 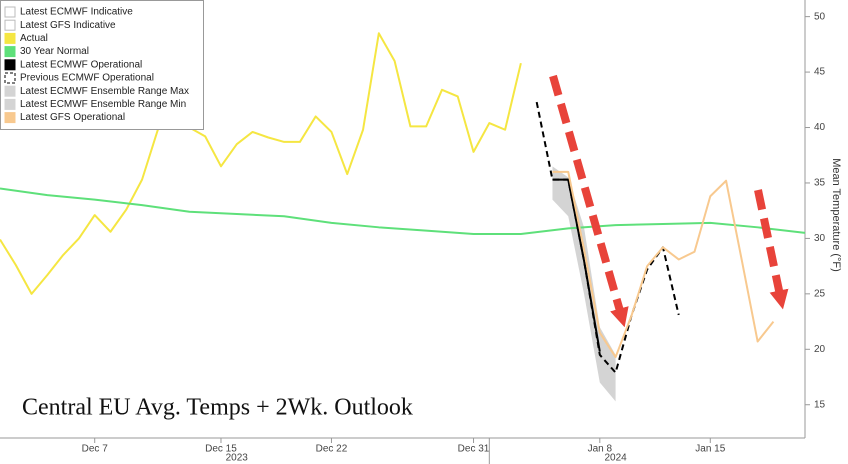 What do you see at coordinates (332, 449) in the screenshot?
I see `x-tick-label: Dec 22` at bounding box center [332, 449].